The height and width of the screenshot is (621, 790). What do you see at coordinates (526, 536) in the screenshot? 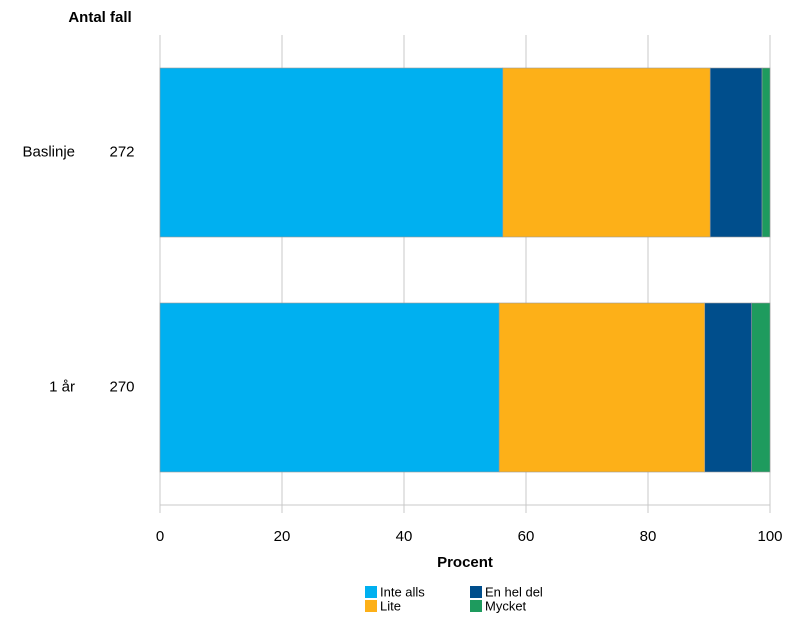
I see `x-tick-label: 60` at bounding box center [526, 536].